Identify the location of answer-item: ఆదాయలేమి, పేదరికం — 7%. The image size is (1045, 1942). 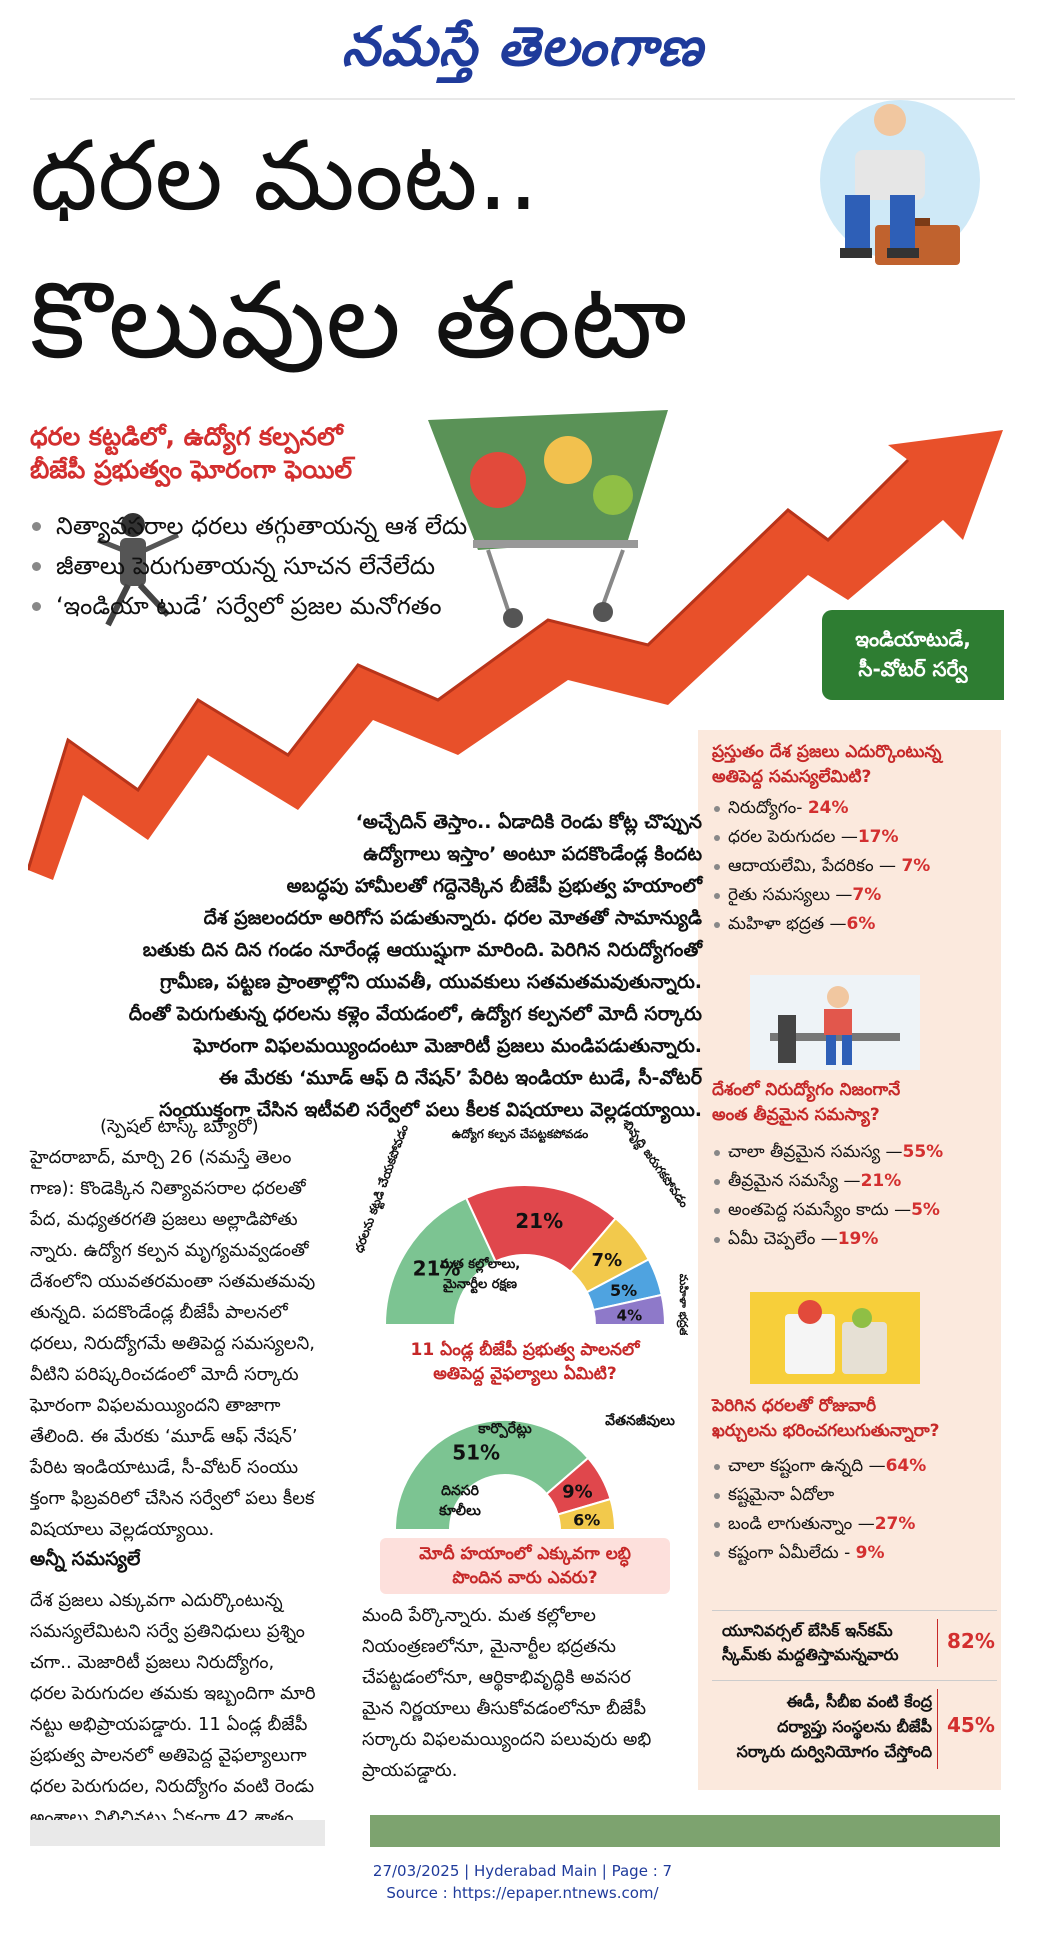
(854, 866).